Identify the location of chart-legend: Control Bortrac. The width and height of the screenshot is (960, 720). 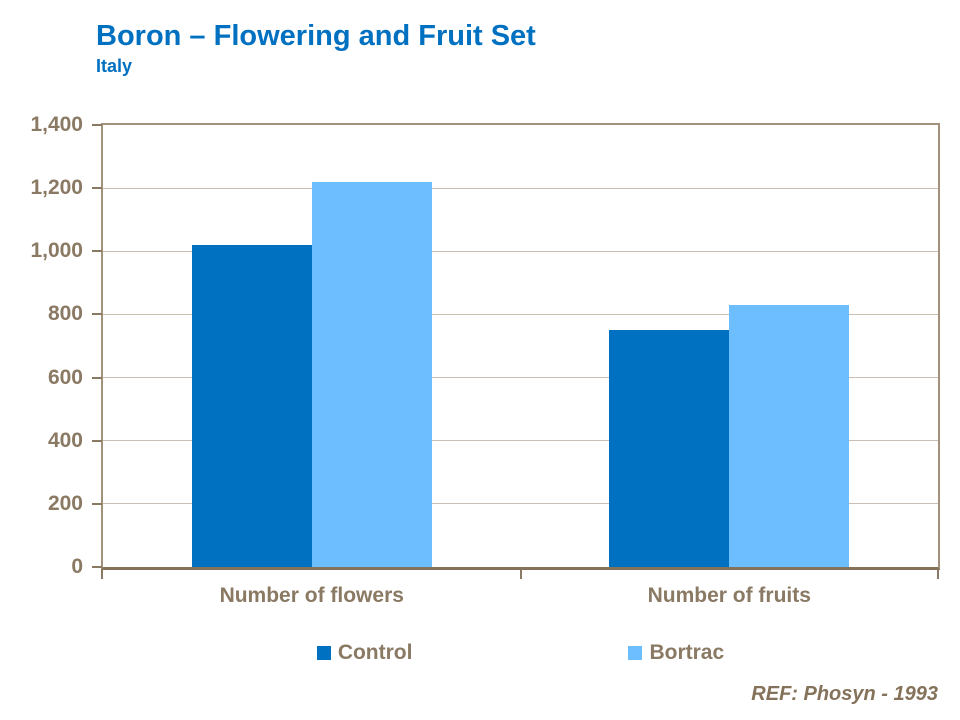
(520, 653).